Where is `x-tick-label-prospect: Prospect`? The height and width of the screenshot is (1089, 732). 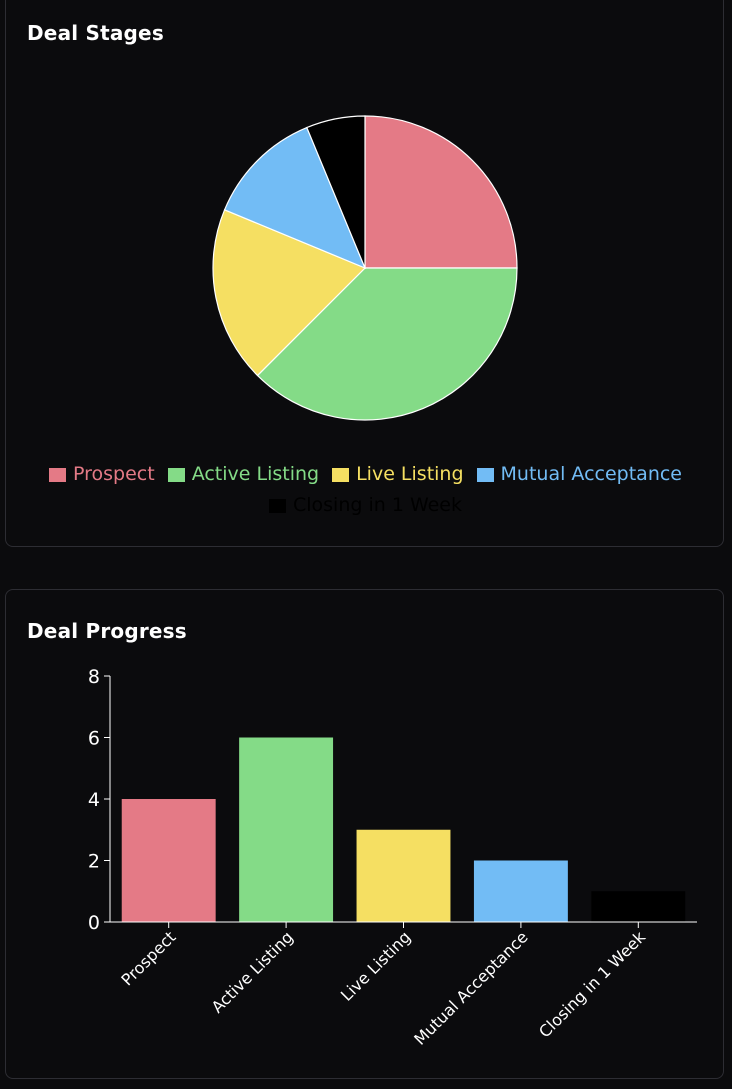 x-tick-label-prospect: Prospect is located at coordinates (148, 958).